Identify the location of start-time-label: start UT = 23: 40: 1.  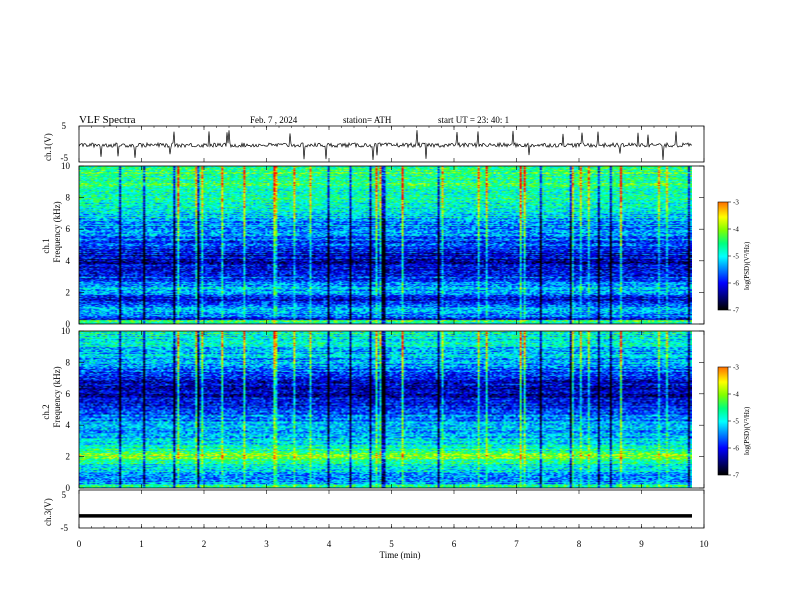
(473, 120).